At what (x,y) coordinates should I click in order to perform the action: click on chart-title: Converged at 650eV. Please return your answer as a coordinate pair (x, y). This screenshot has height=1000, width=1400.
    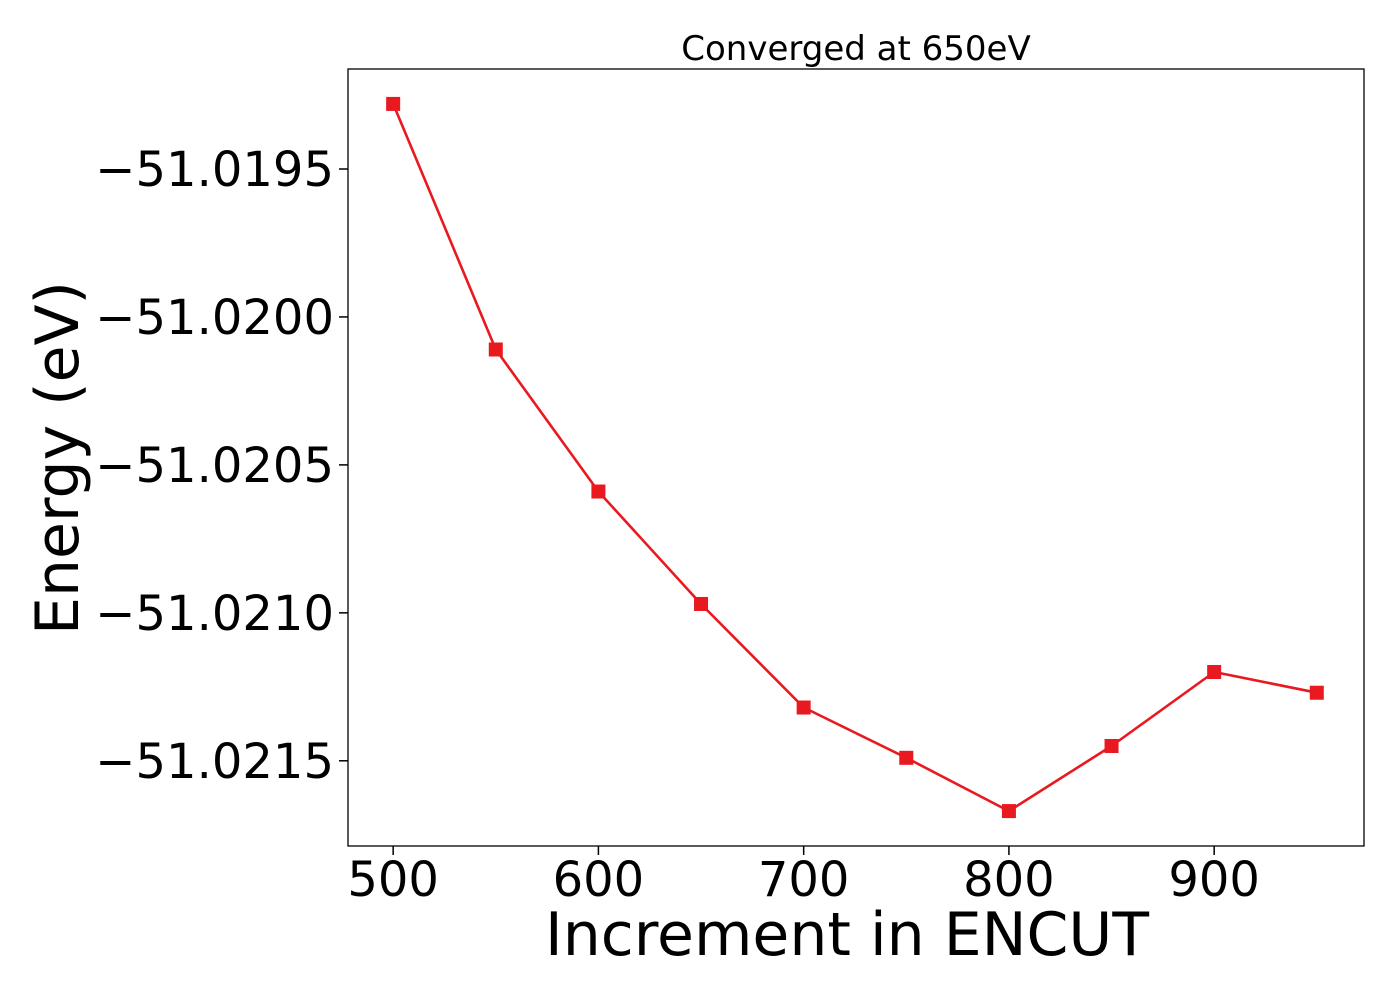
    Looking at the image, I should click on (855, 49).